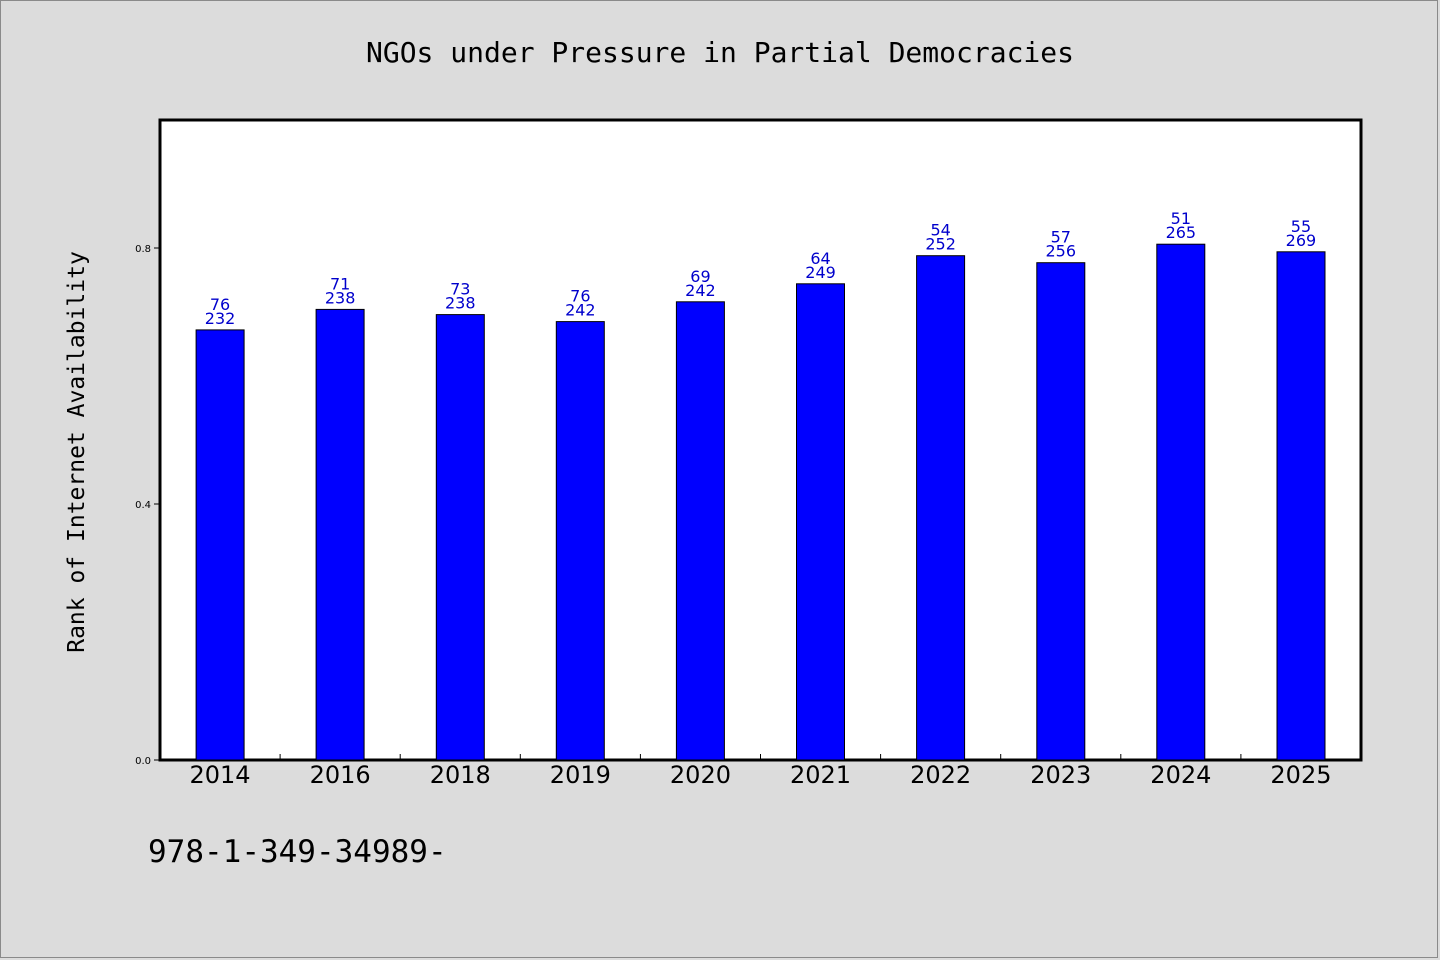  What do you see at coordinates (460, 537) in the screenshot?
I see `bar-2018` at bounding box center [460, 537].